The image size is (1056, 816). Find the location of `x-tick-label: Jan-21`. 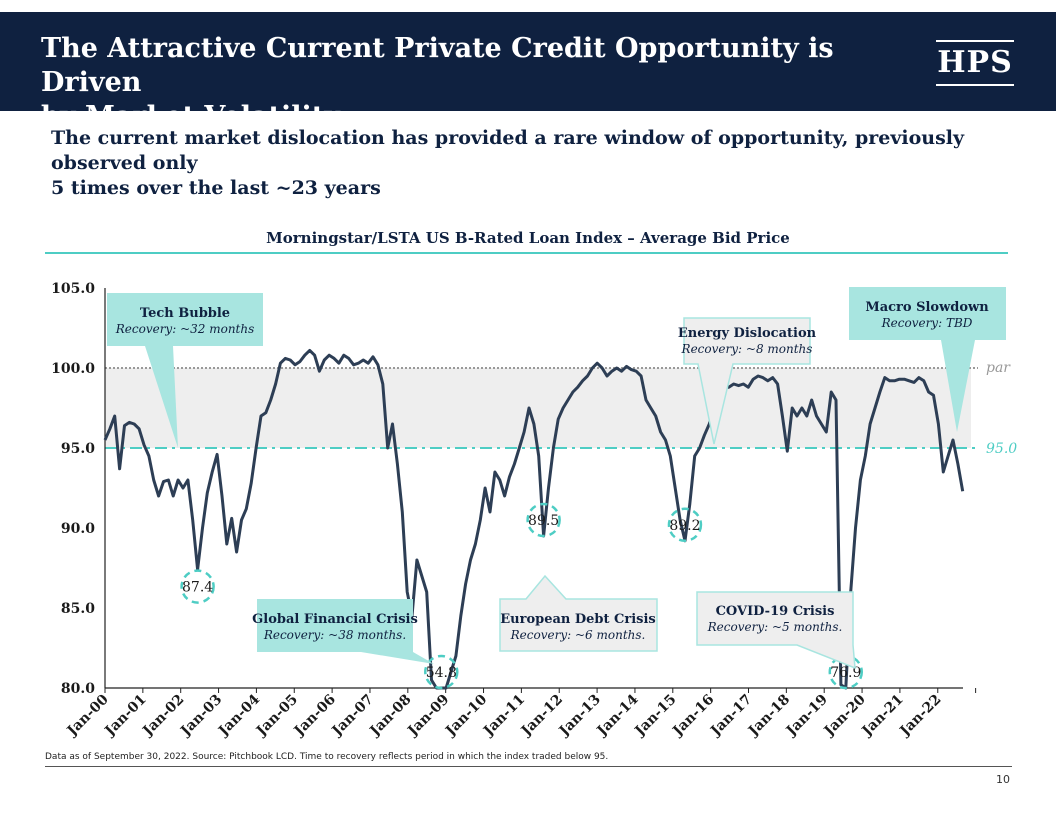

x-tick-label: Jan-21 is located at coordinates (882, 716).